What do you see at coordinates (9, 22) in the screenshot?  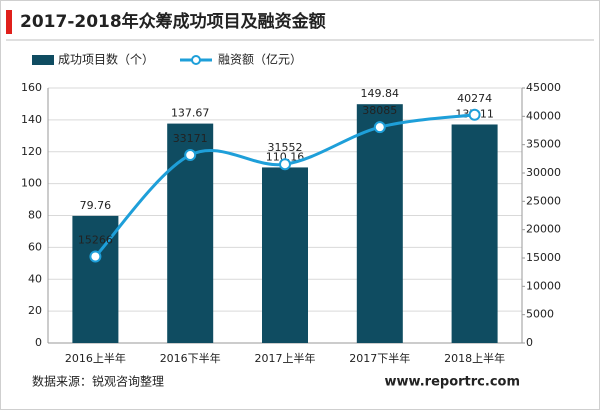 I see `title-accent` at bounding box center [9, 22].